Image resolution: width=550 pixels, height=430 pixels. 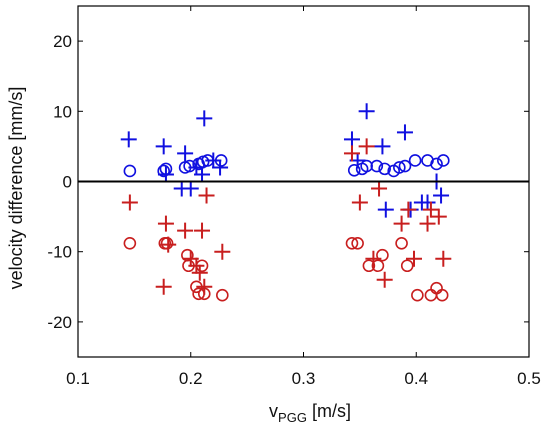 What do you see at coordinates (273, 411) in the screenshot?
I see `x-axis-label-main: v` at bounding box center [273, 411].